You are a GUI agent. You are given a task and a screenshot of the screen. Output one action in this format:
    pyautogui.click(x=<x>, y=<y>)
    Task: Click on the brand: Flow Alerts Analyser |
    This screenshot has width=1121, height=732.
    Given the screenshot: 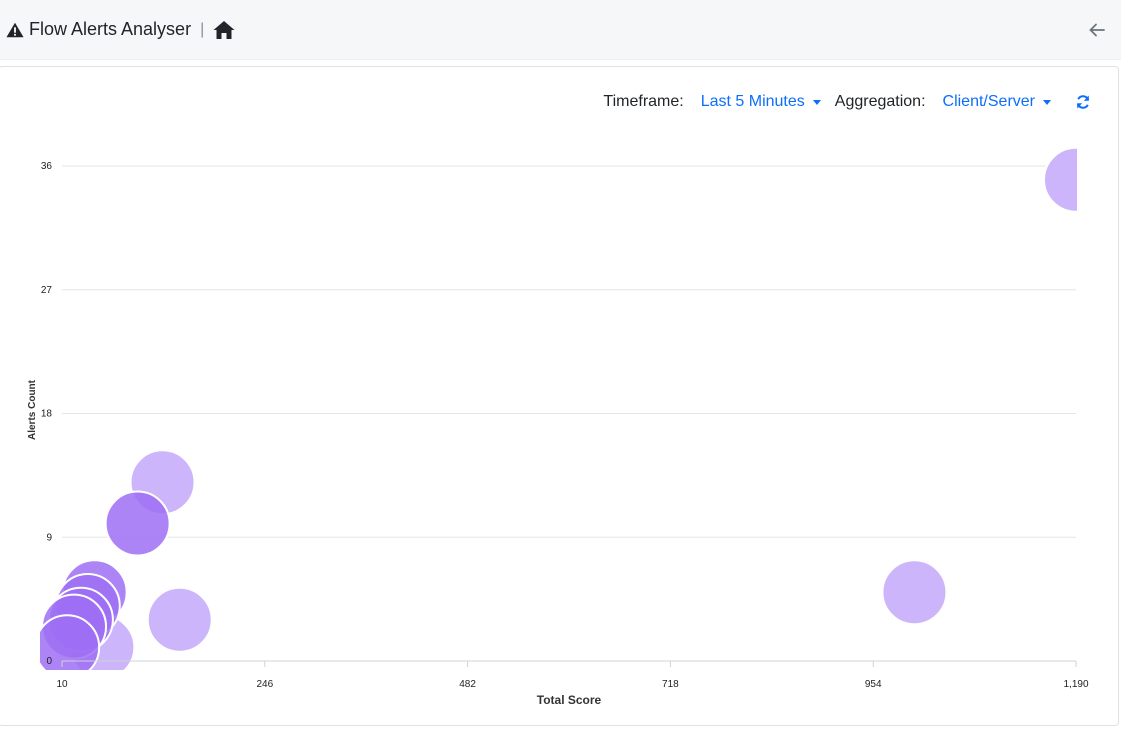 What is the action you would take?
    pyautogui.click(x=117, y=29)
    